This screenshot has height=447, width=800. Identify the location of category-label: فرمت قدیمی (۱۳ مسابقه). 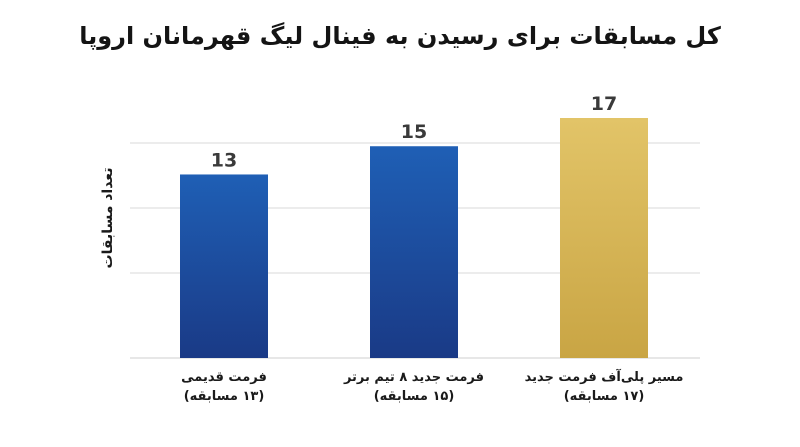
(224, 387).